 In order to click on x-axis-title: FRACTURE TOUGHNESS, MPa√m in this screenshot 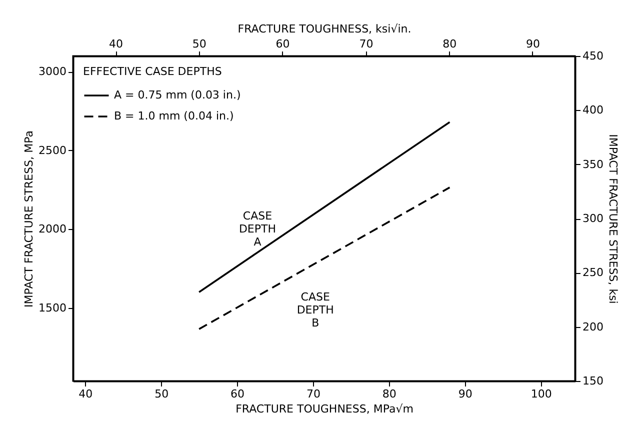, I will do `click(325, 409)`.